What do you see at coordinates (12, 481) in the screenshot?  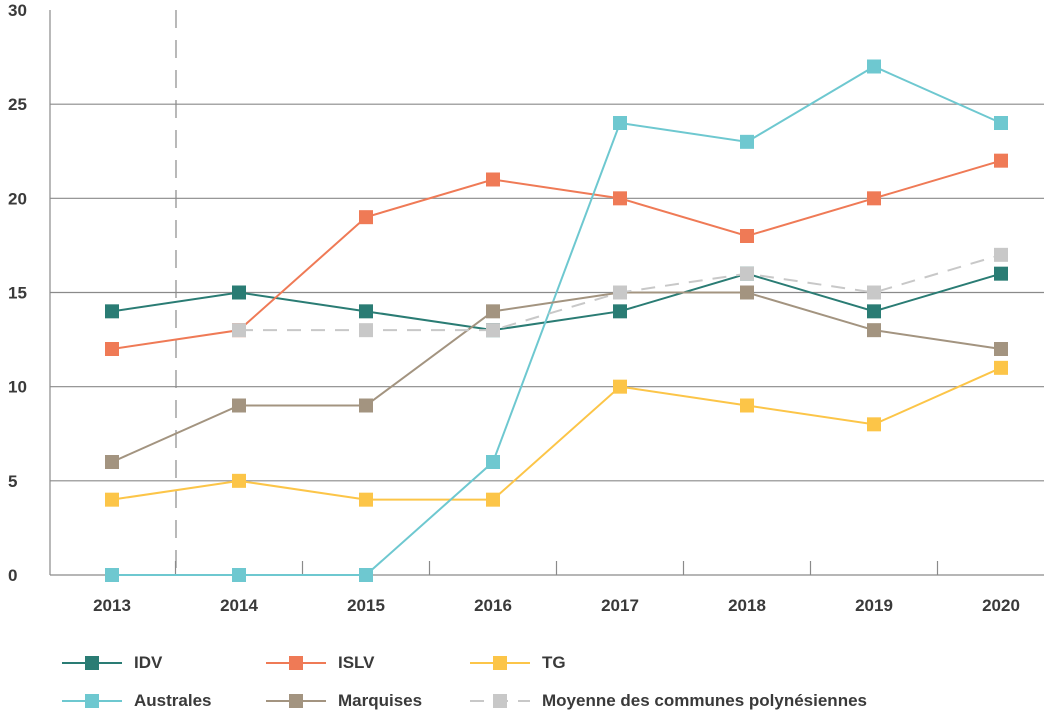 I see `y-tick-label: 5` at bounding box center [12, 481].